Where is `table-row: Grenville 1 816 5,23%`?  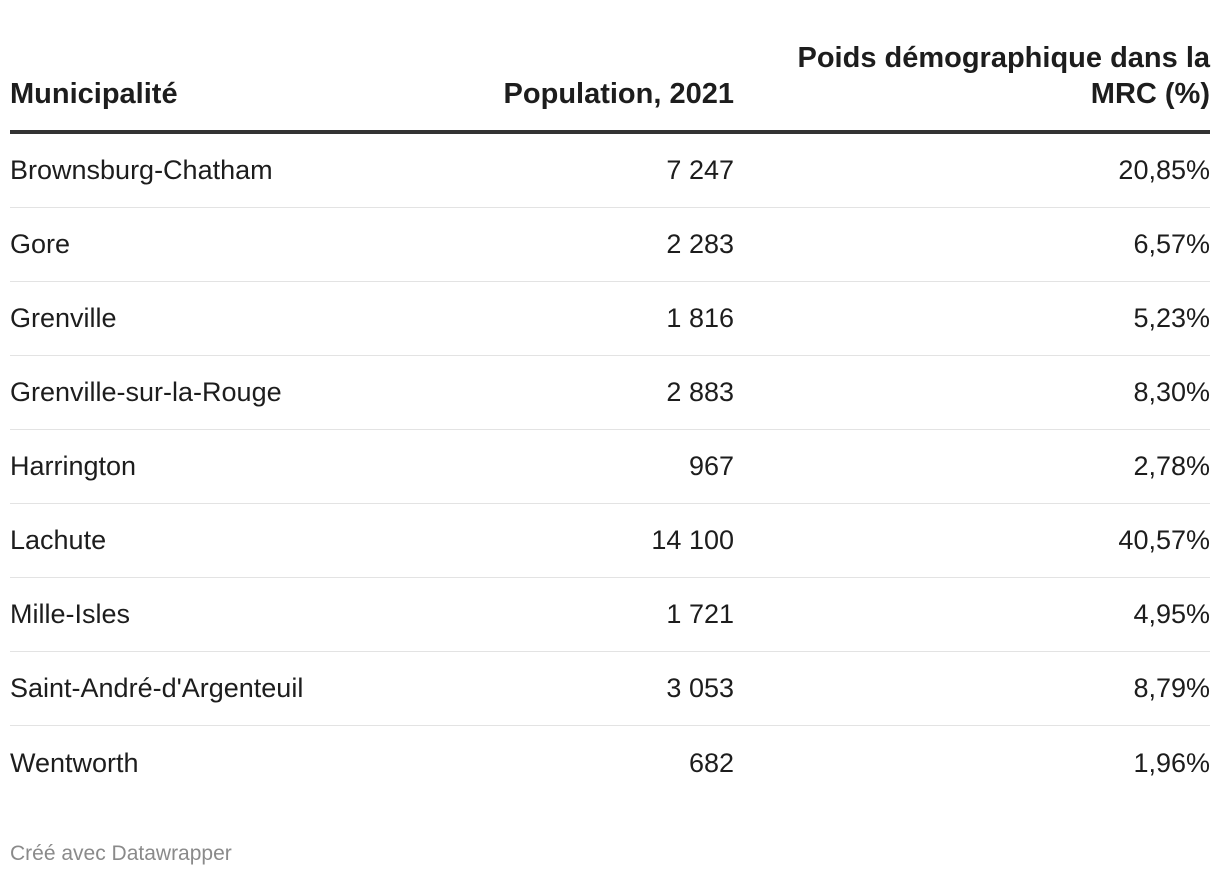 table-row: Grenville 1 816 5,23% is located at coordinates (610, 319).